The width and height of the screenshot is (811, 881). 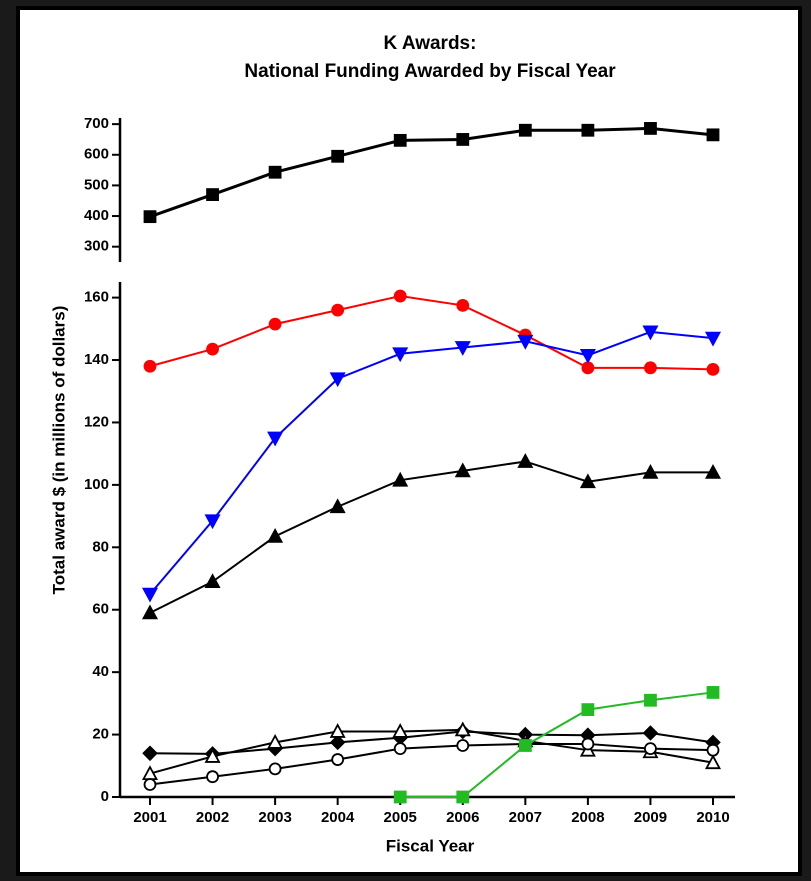 What do you see at coordinates (430, 43) in the screenshot?
I see `chart-title: K Awards:` at bounding box center [430, 43].